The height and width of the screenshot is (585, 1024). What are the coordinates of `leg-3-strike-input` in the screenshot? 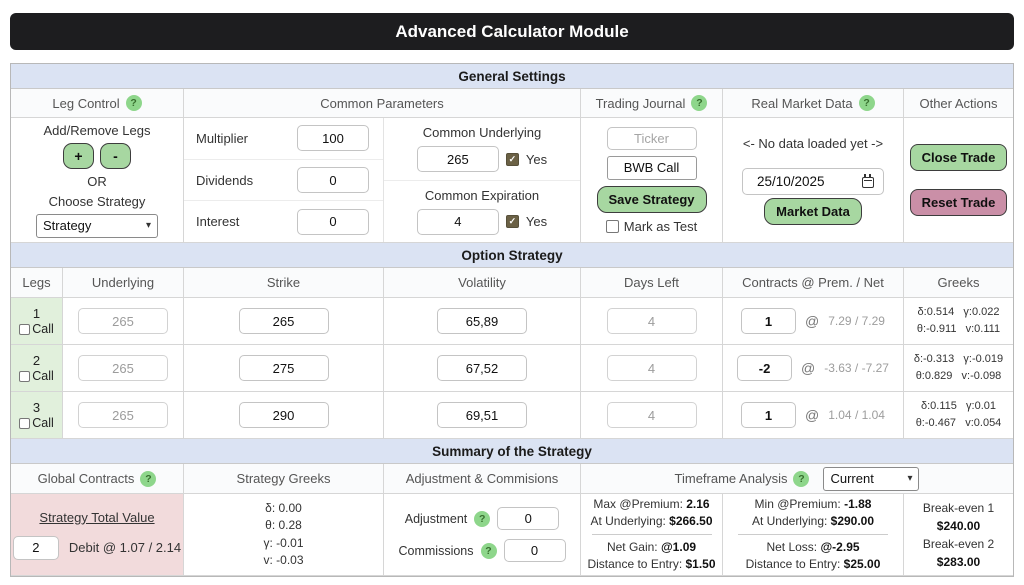 It's located at (283, 415).